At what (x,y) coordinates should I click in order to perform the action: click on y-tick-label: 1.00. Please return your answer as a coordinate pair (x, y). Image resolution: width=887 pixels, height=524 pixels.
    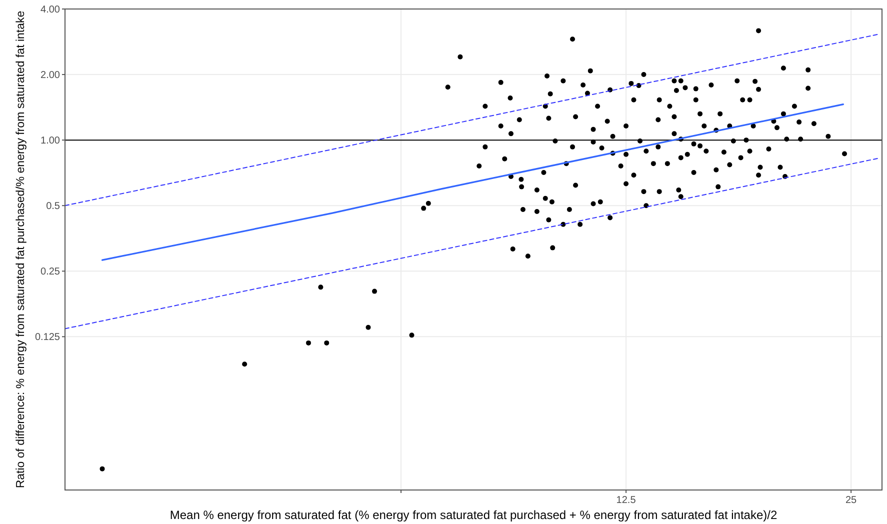
    Looking at the image, I should click on (50, 141).